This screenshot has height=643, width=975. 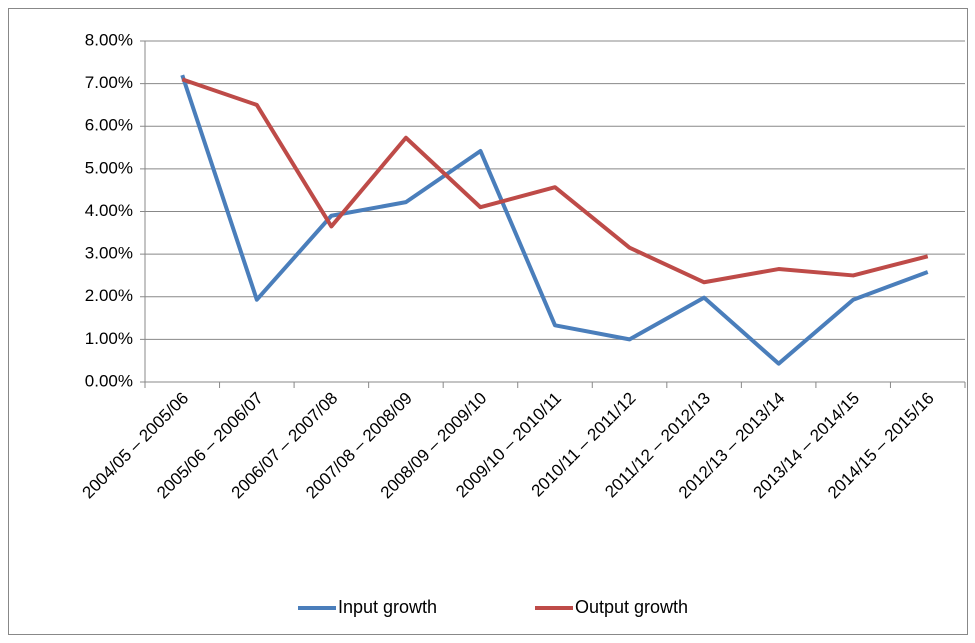 What do you see at coordinates (109, 210) in the screenshot?
I see `y-tick-label: 4.00%` at bounding box center [109, 210].